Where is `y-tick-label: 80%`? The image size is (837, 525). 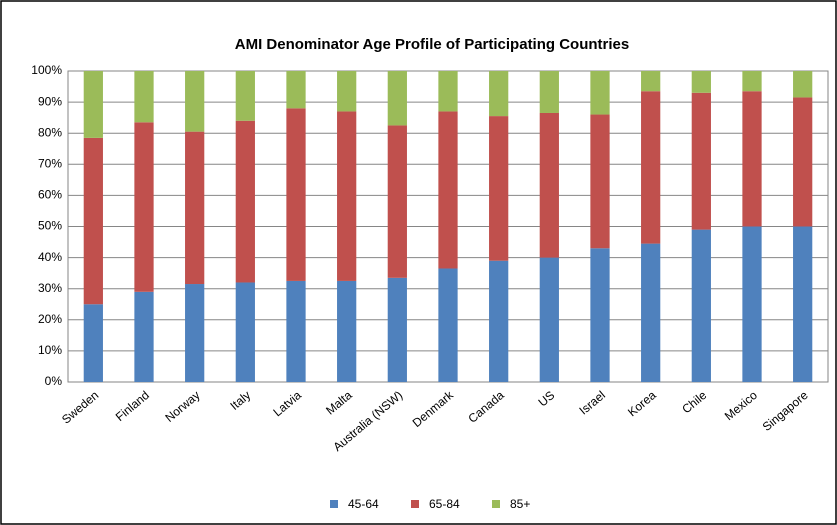 y-tick-label: 80% is located at coordinates (50, 132).